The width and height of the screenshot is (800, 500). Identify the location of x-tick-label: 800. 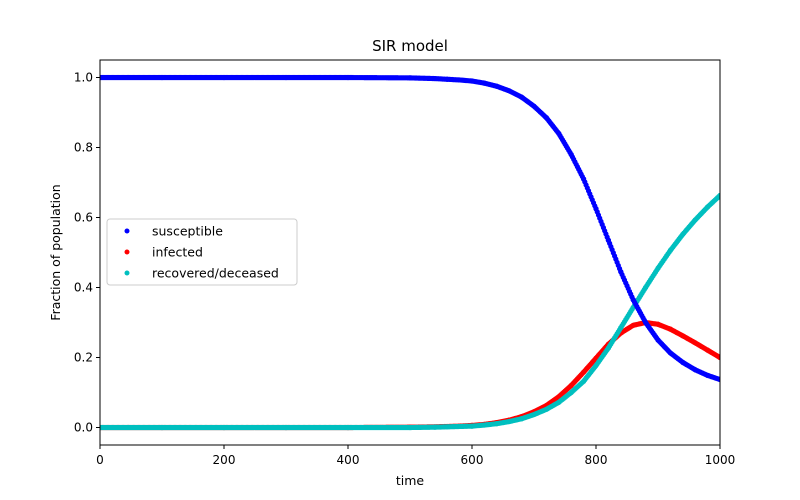
(596, 460).